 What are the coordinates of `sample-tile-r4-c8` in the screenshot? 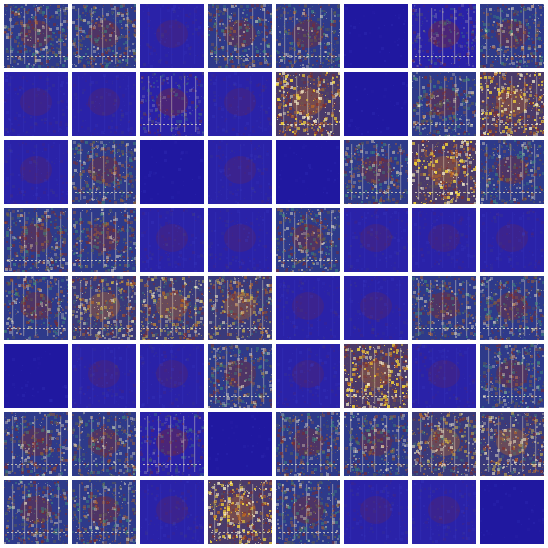 It's located at (512, 240).